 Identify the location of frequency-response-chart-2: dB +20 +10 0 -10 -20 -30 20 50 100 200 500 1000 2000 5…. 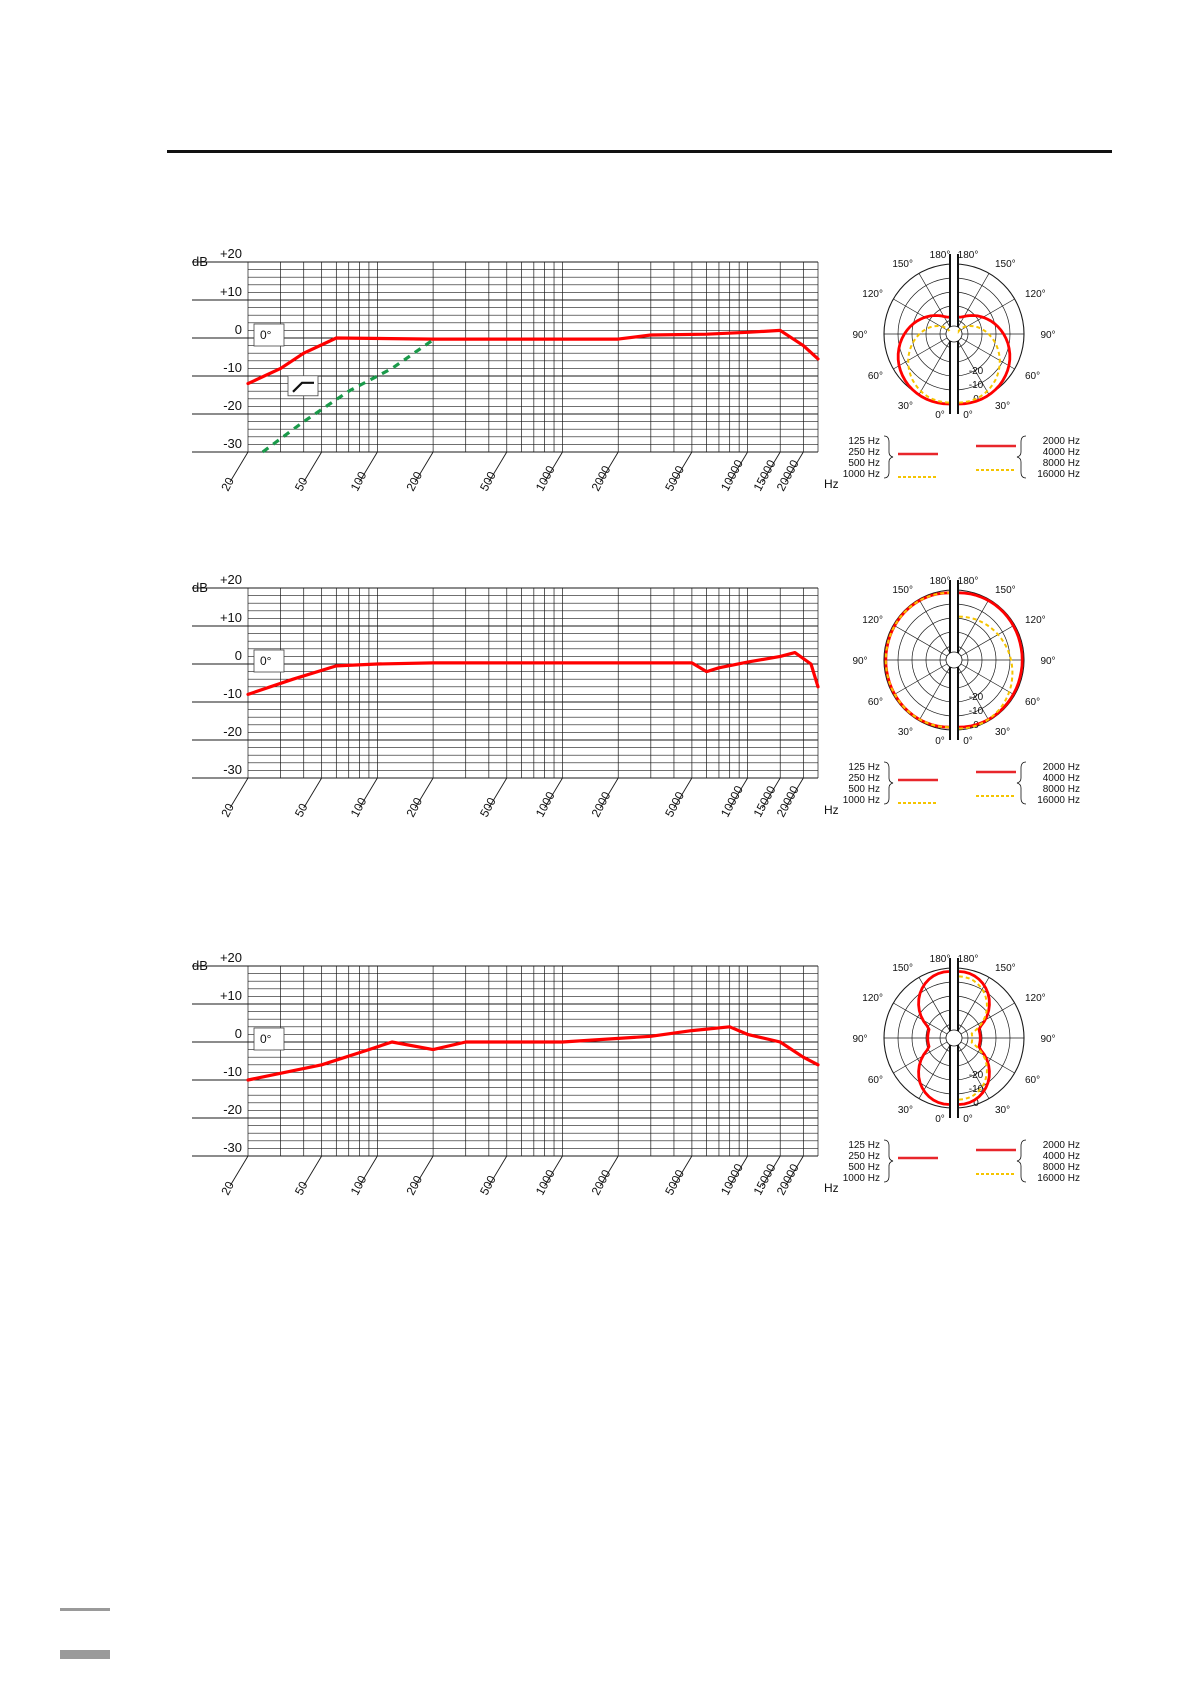
(515, 696).